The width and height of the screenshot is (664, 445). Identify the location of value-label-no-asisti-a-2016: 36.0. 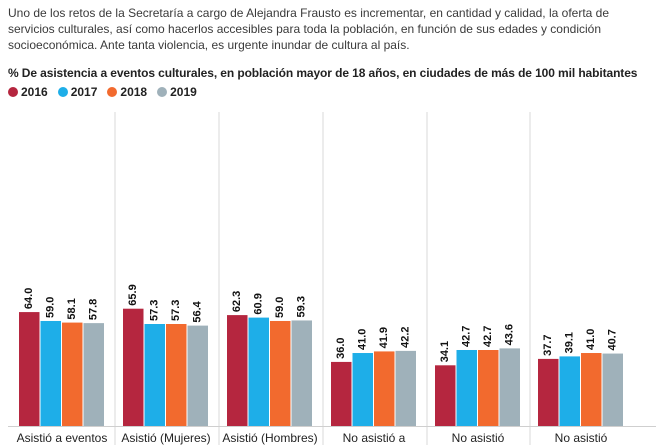
(341, 347).